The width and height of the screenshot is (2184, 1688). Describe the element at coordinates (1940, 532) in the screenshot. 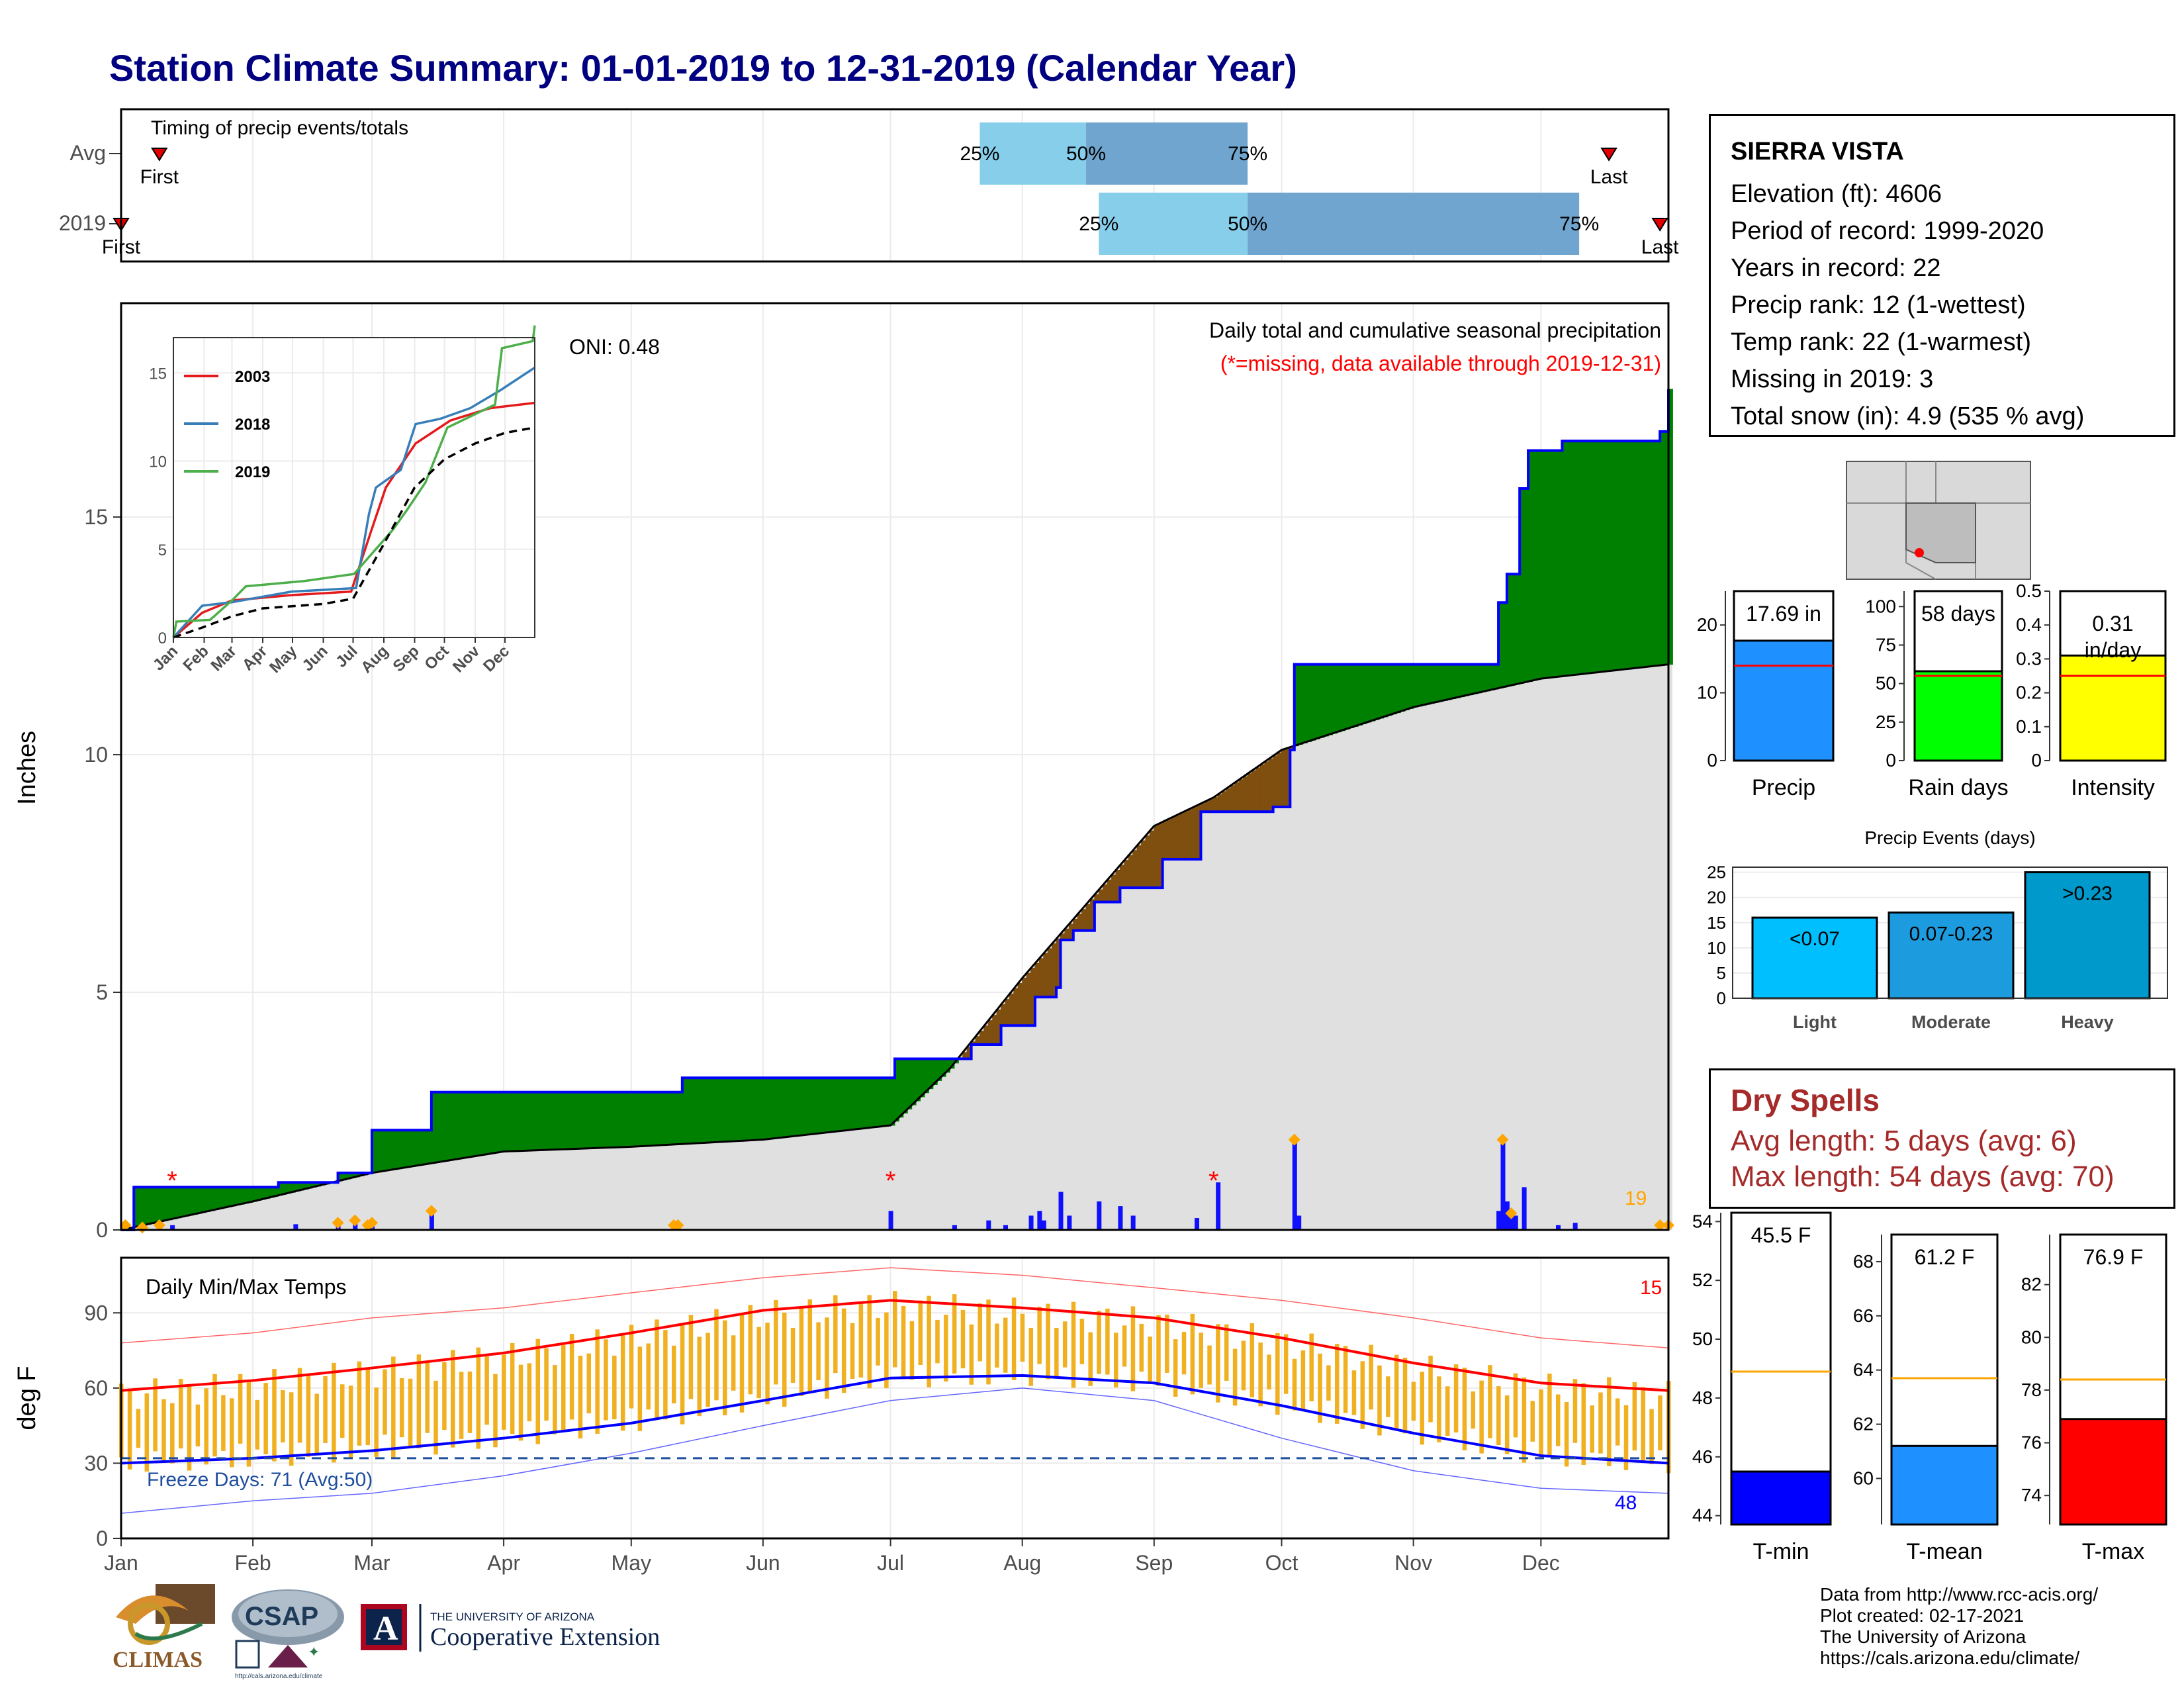

I see `map-arizona` at that location.